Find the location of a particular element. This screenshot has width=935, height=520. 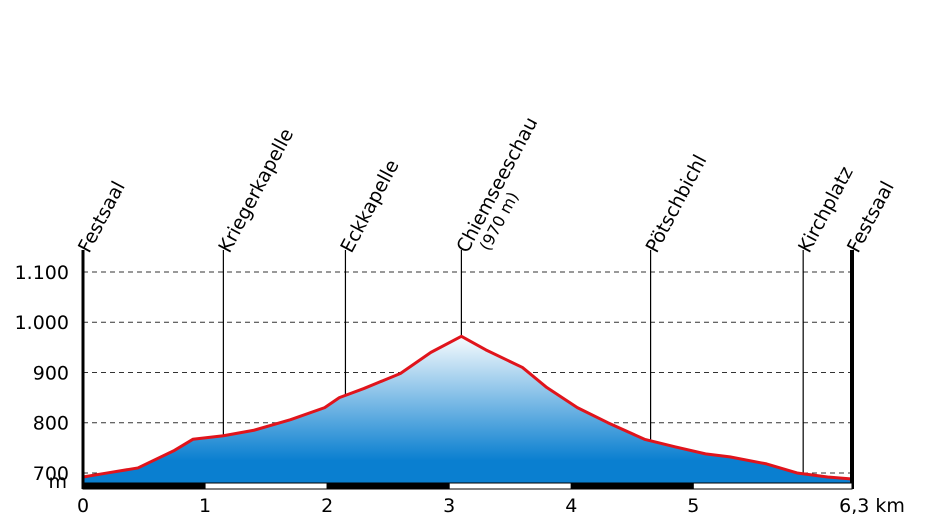

y-tick-label-1.100: 1.100 is located at coordinates (42, 273).